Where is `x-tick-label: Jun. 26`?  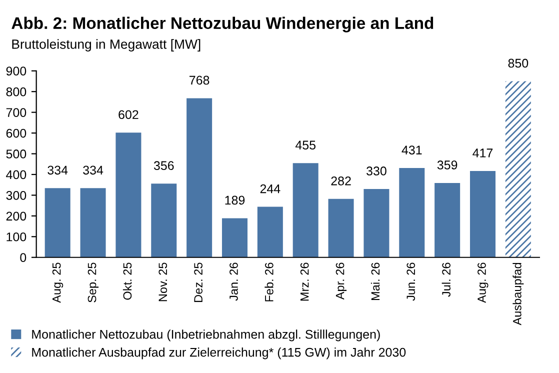
x-tick-label: Jun. 26 is located at coordinates (411, 281).